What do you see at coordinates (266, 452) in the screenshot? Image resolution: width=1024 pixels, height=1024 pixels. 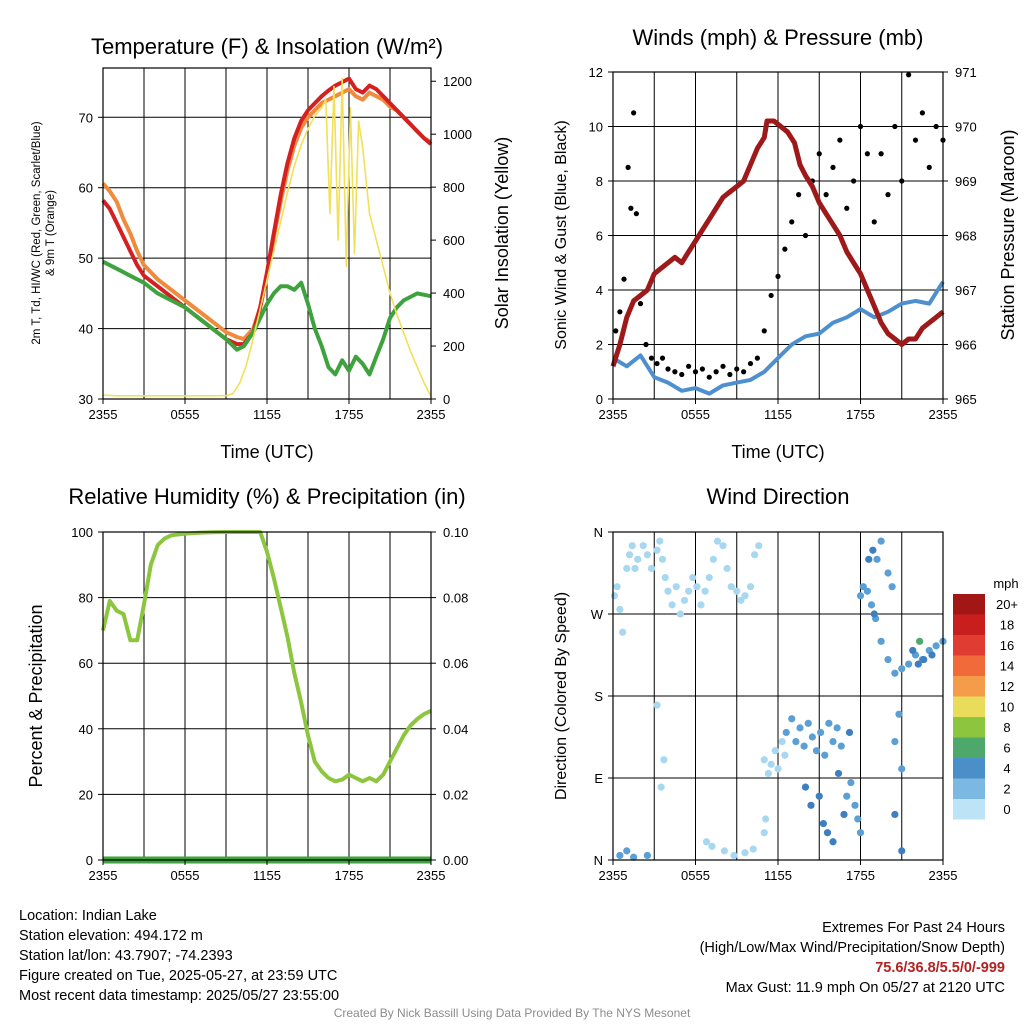 I see `x-axis-title: Time (UTC)` at bounding box center [266, 452].